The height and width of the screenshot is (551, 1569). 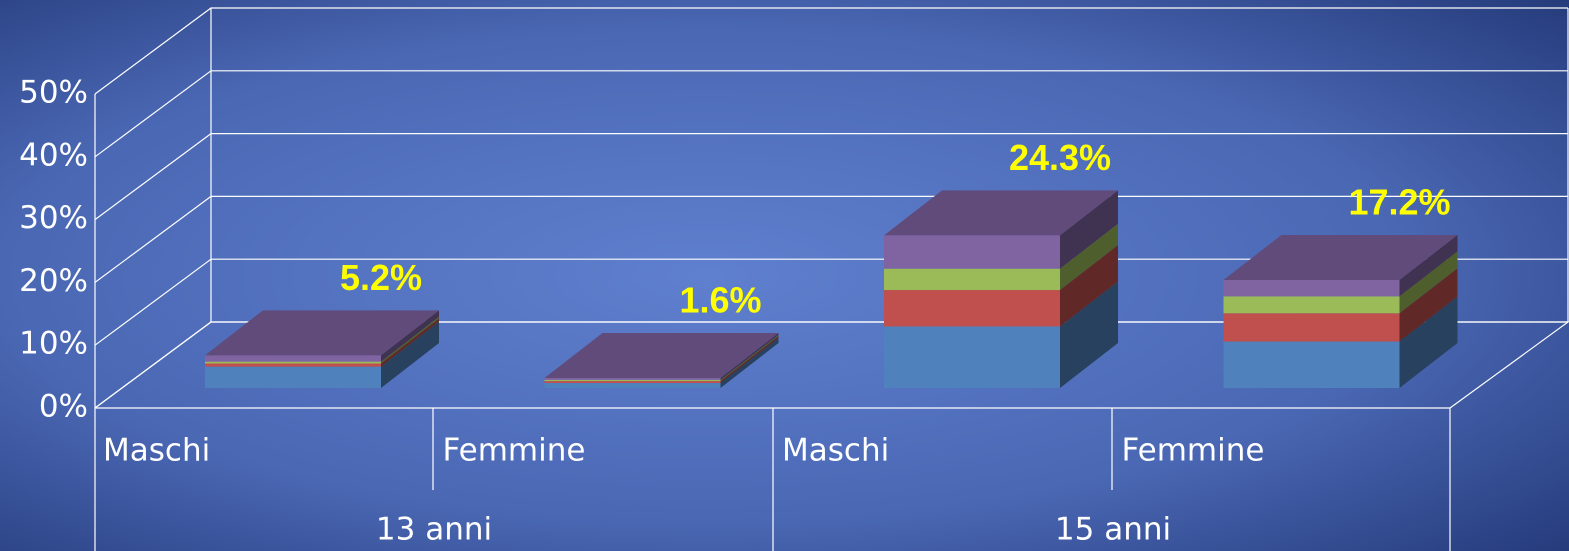 I want to click on group-label: 13 anni, so click(x=434, y=530).